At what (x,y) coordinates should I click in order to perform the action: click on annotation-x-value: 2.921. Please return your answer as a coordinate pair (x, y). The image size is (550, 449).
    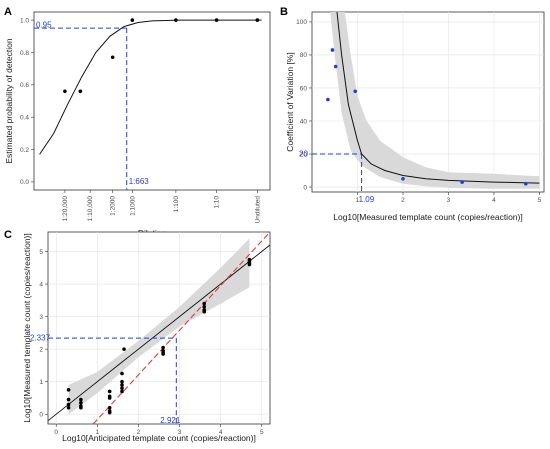
    Looking at the image, I should click on (170, 420).